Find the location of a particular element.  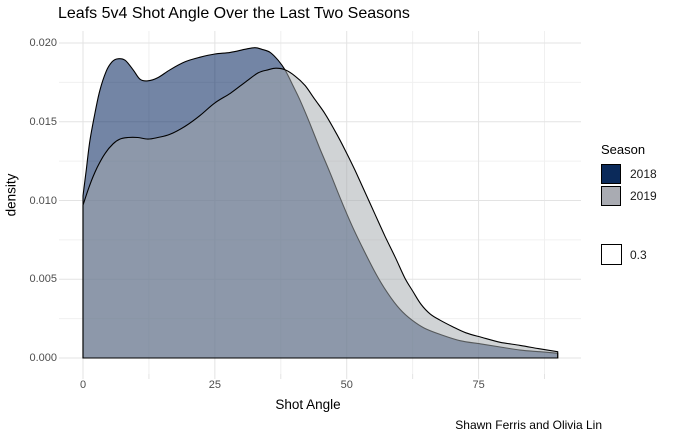

legend-swatch-2019 is located at coordinates (611, 196).